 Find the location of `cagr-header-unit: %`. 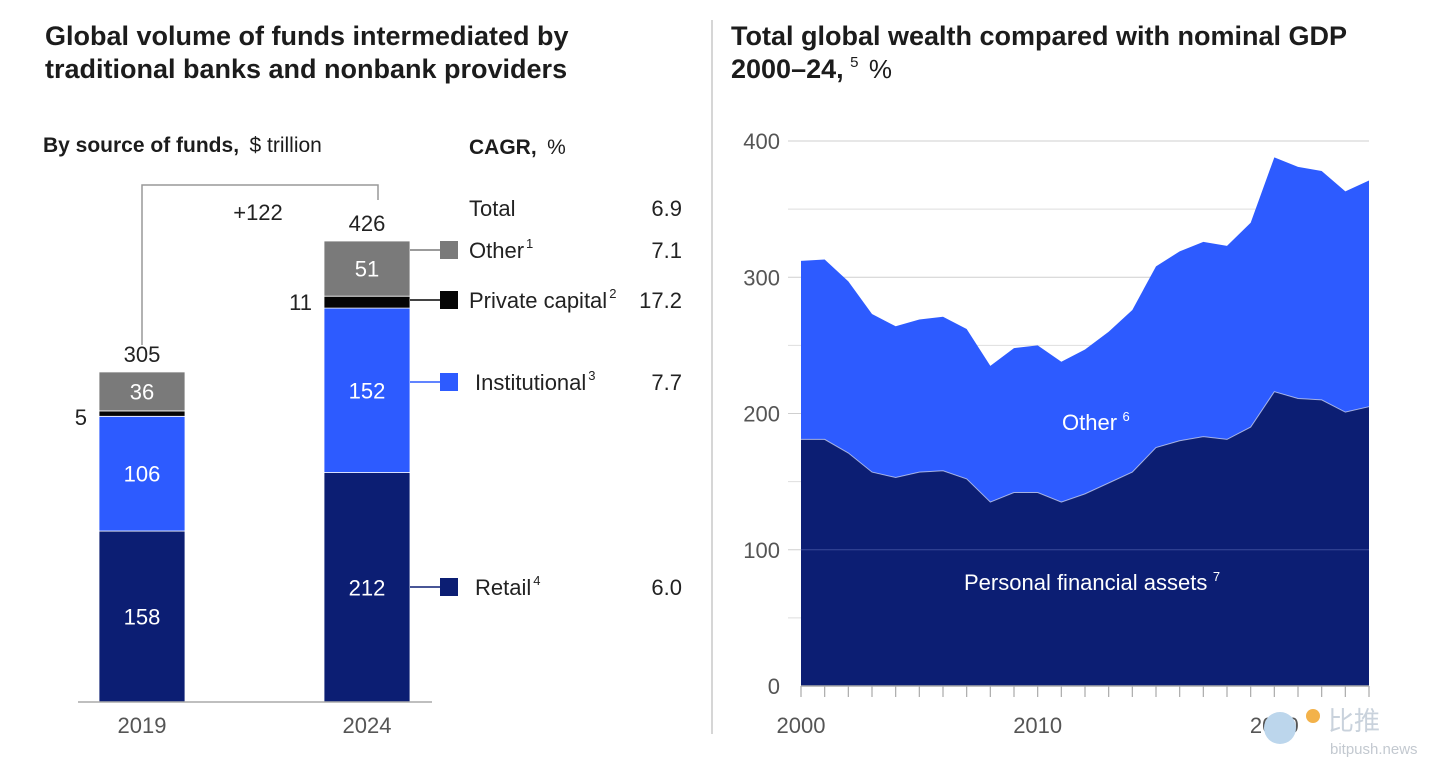

cagr-header-unit: % is located at coordinates (556, 147).